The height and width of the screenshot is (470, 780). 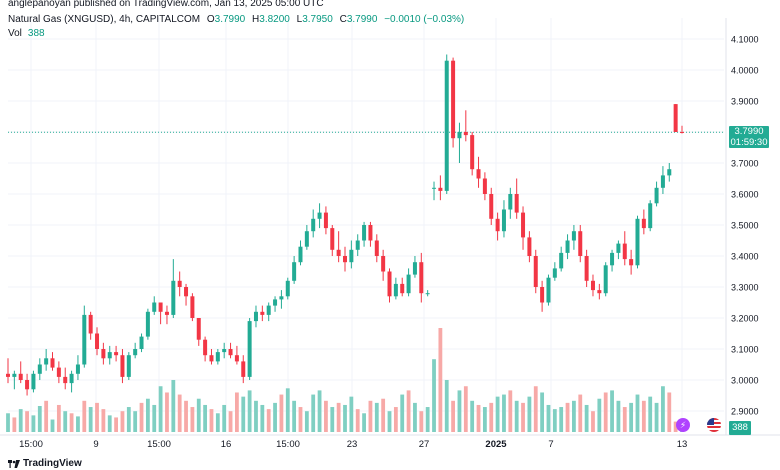 I want to click on tradingview-logo: TradingView, so click(x=45, y=463).